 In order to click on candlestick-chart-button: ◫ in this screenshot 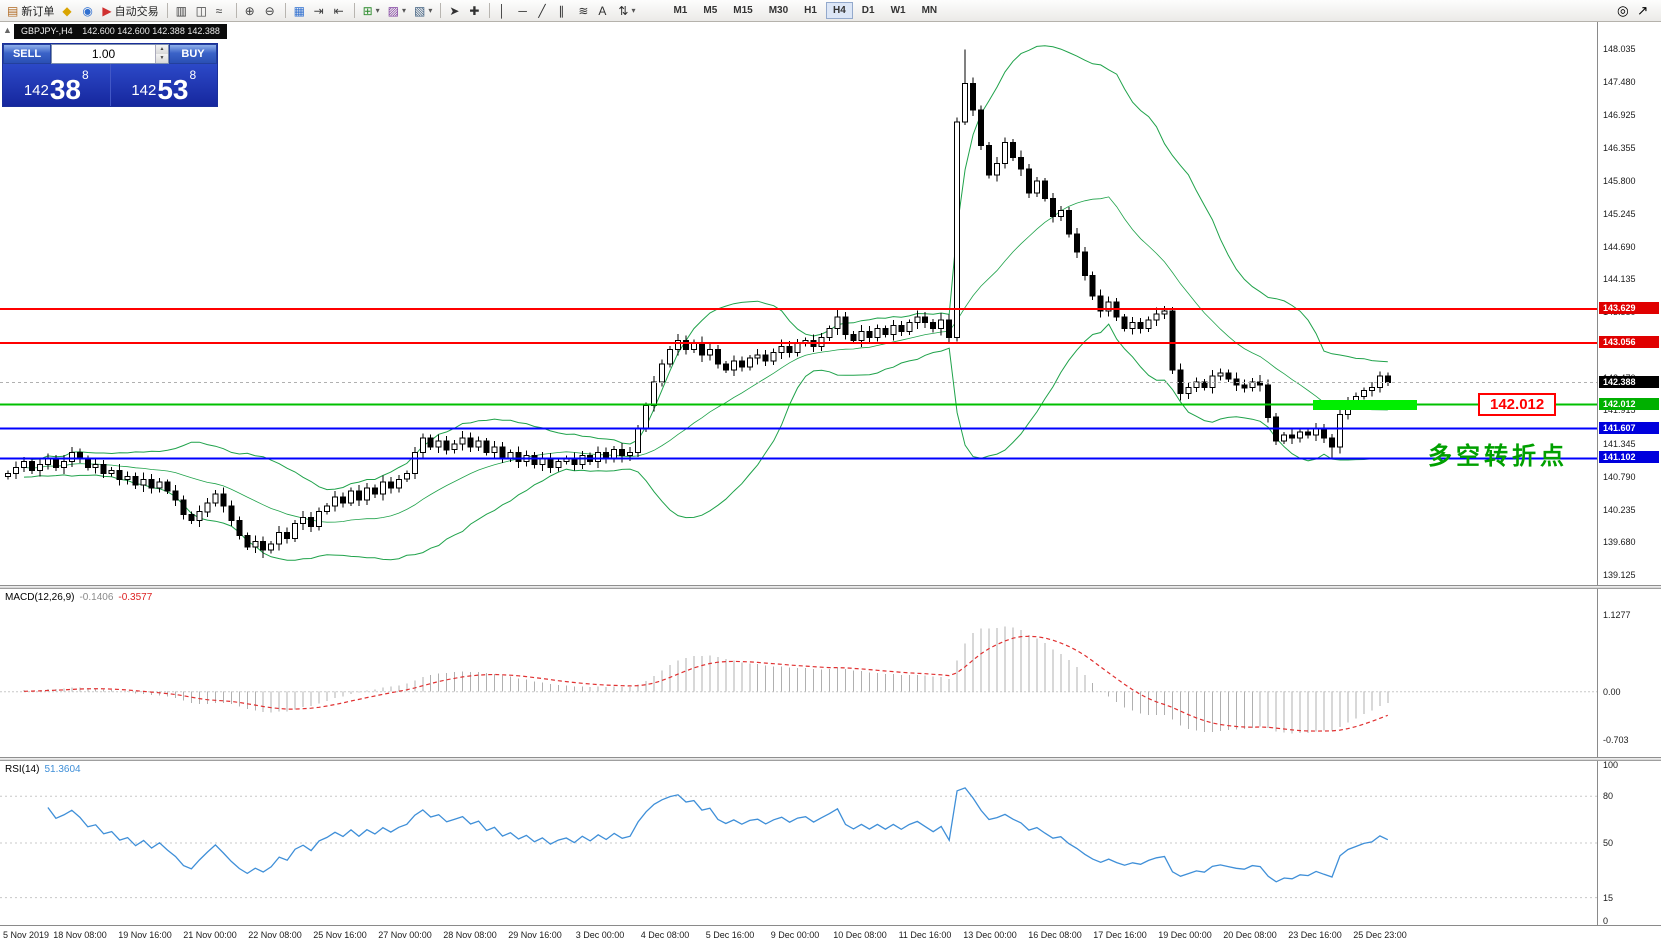, I will do `click(202, 10)`.